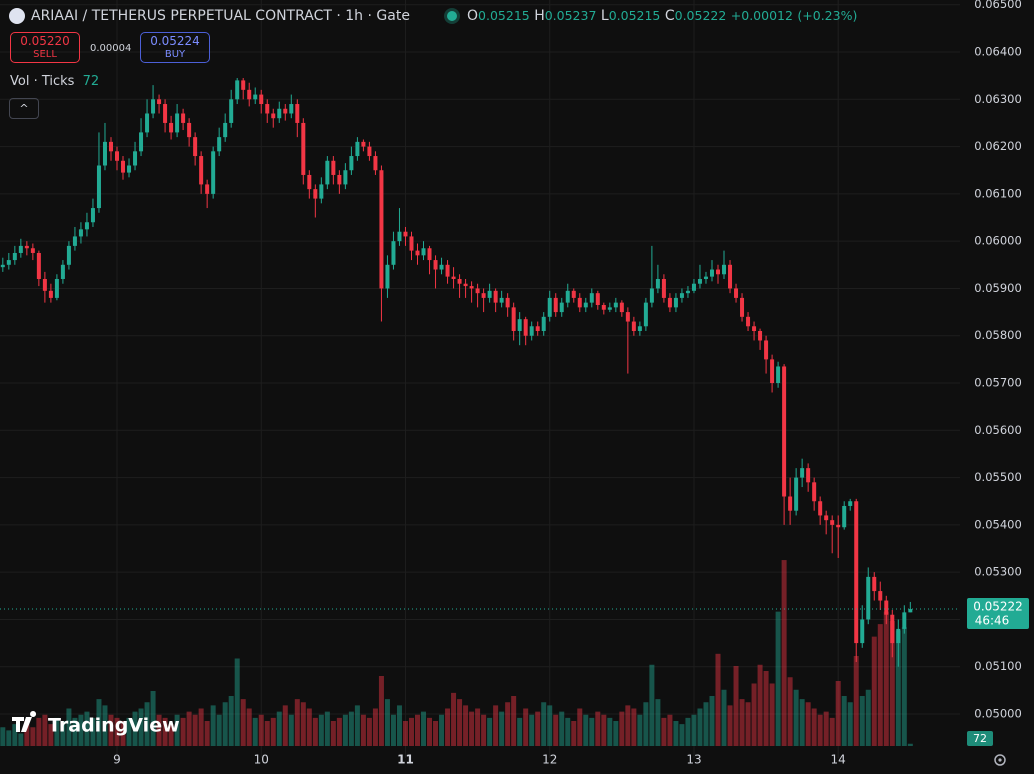  I want to click on settings-icon, so click(1000, 760).